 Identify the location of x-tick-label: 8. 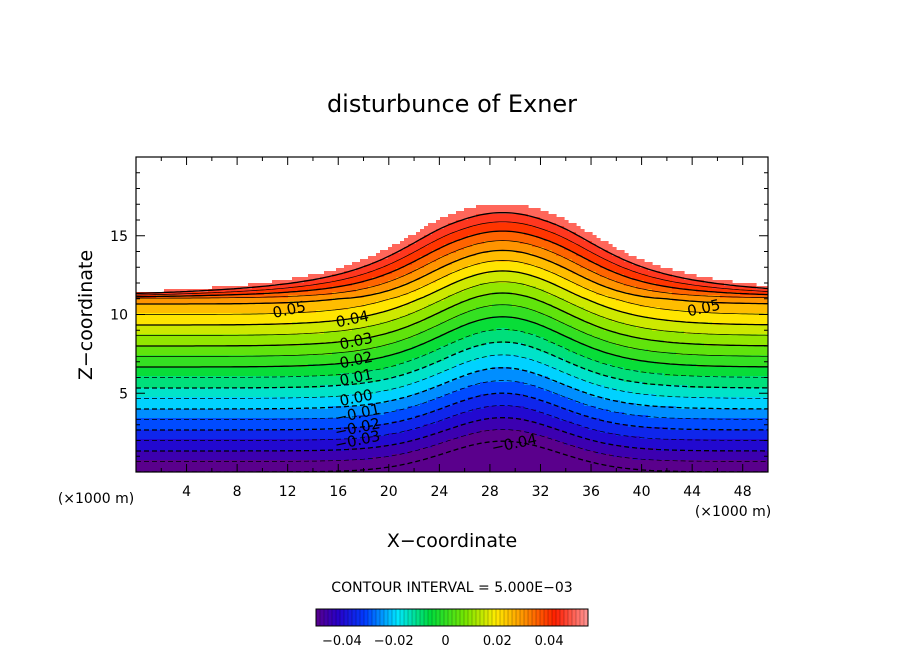
(237, 492).